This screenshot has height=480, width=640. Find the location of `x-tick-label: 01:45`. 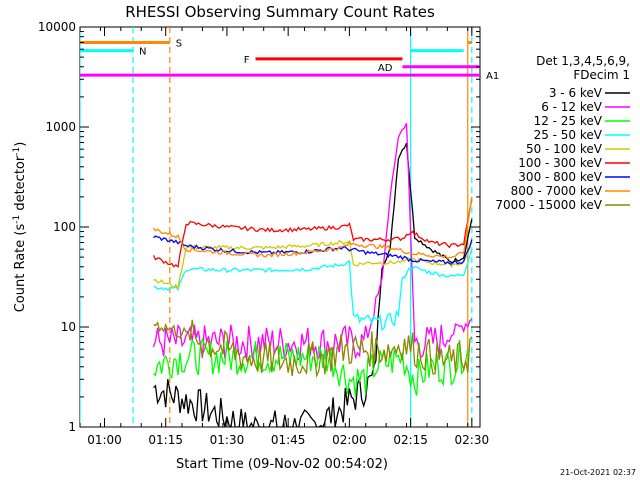

x-tick-label: 01:45 is located at coordinates (288, 440).